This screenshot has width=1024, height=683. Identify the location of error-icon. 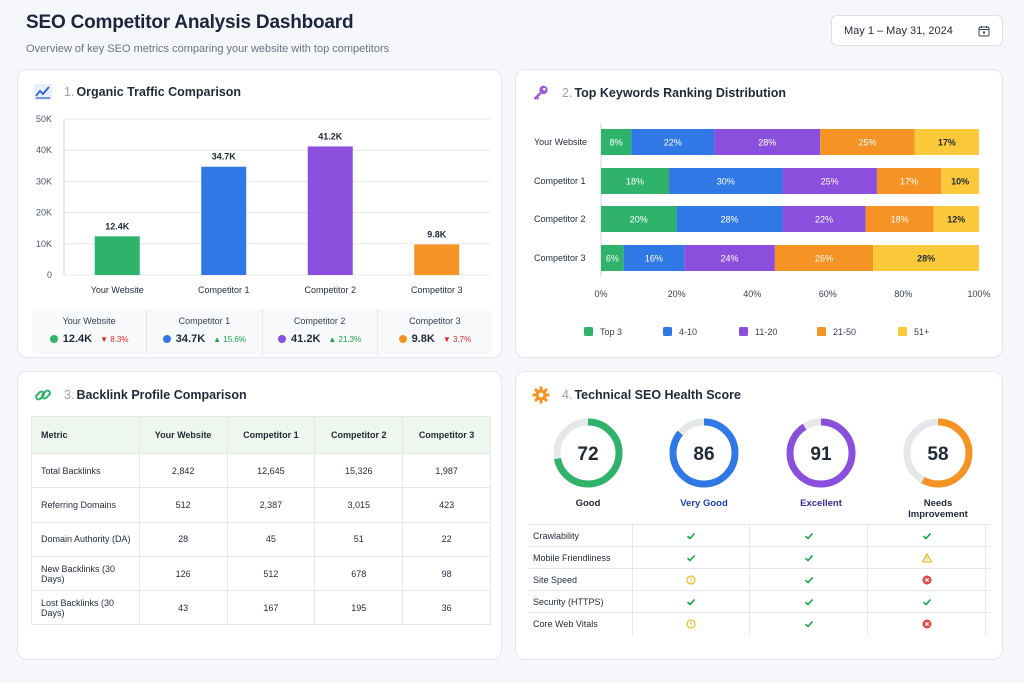
(927, 580).